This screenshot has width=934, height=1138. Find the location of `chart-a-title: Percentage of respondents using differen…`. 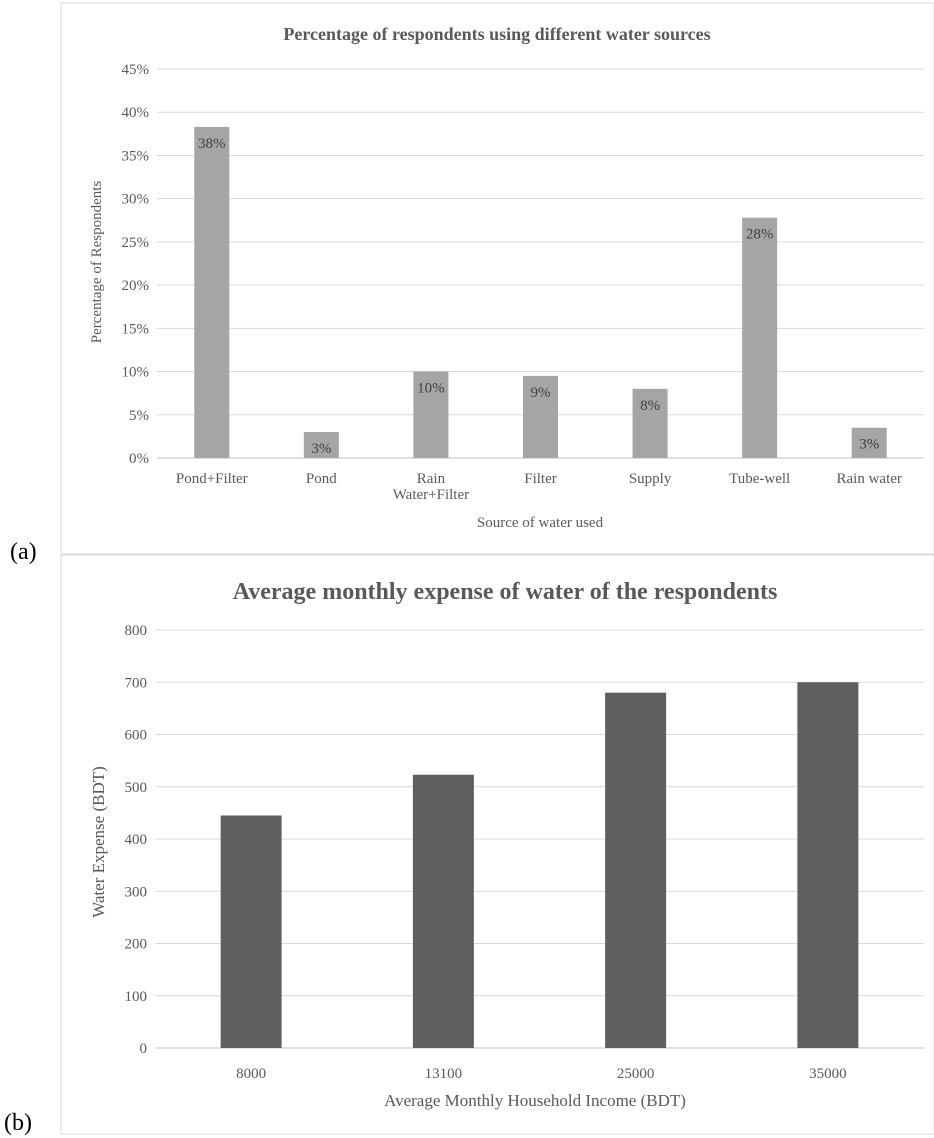

chart-a-title: Percentage of respondents using differen… is located at coordinates (496, 34).